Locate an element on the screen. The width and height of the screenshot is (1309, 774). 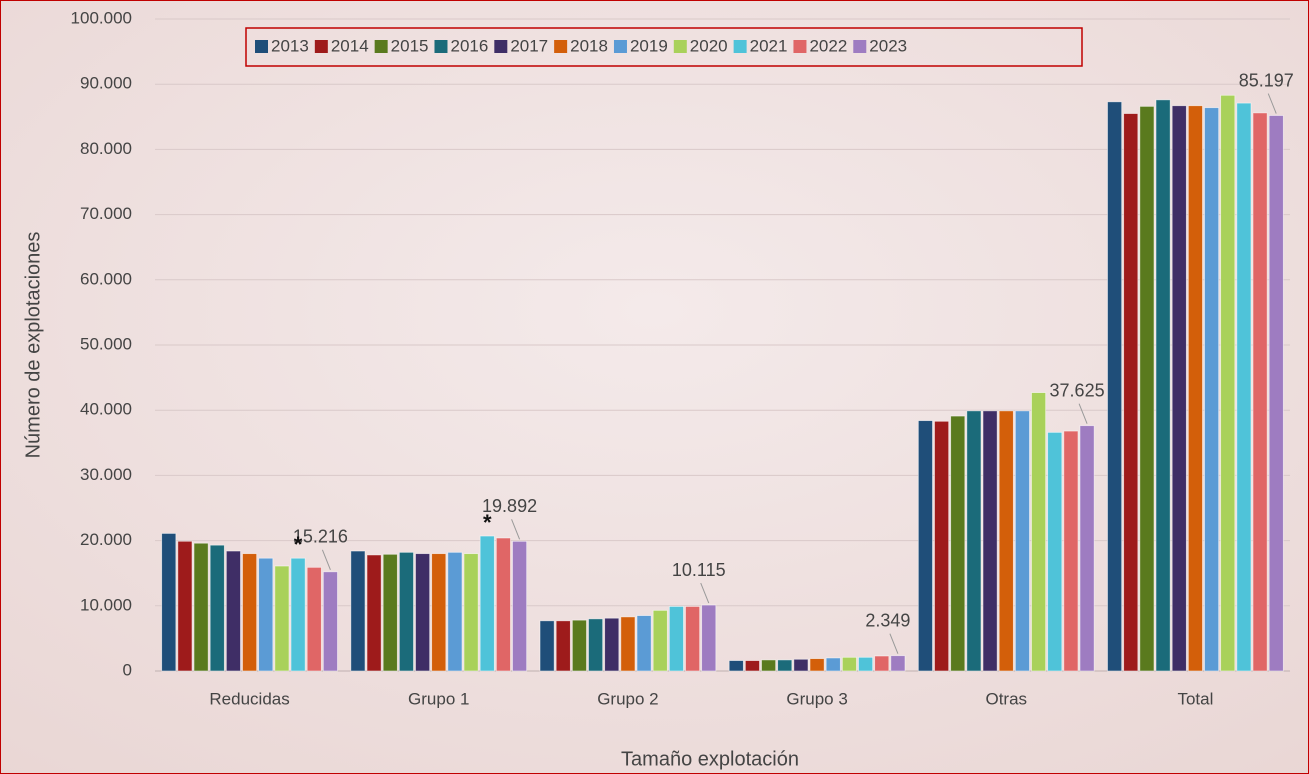
data-label: 10.115 is located at coordinates (699, 570).